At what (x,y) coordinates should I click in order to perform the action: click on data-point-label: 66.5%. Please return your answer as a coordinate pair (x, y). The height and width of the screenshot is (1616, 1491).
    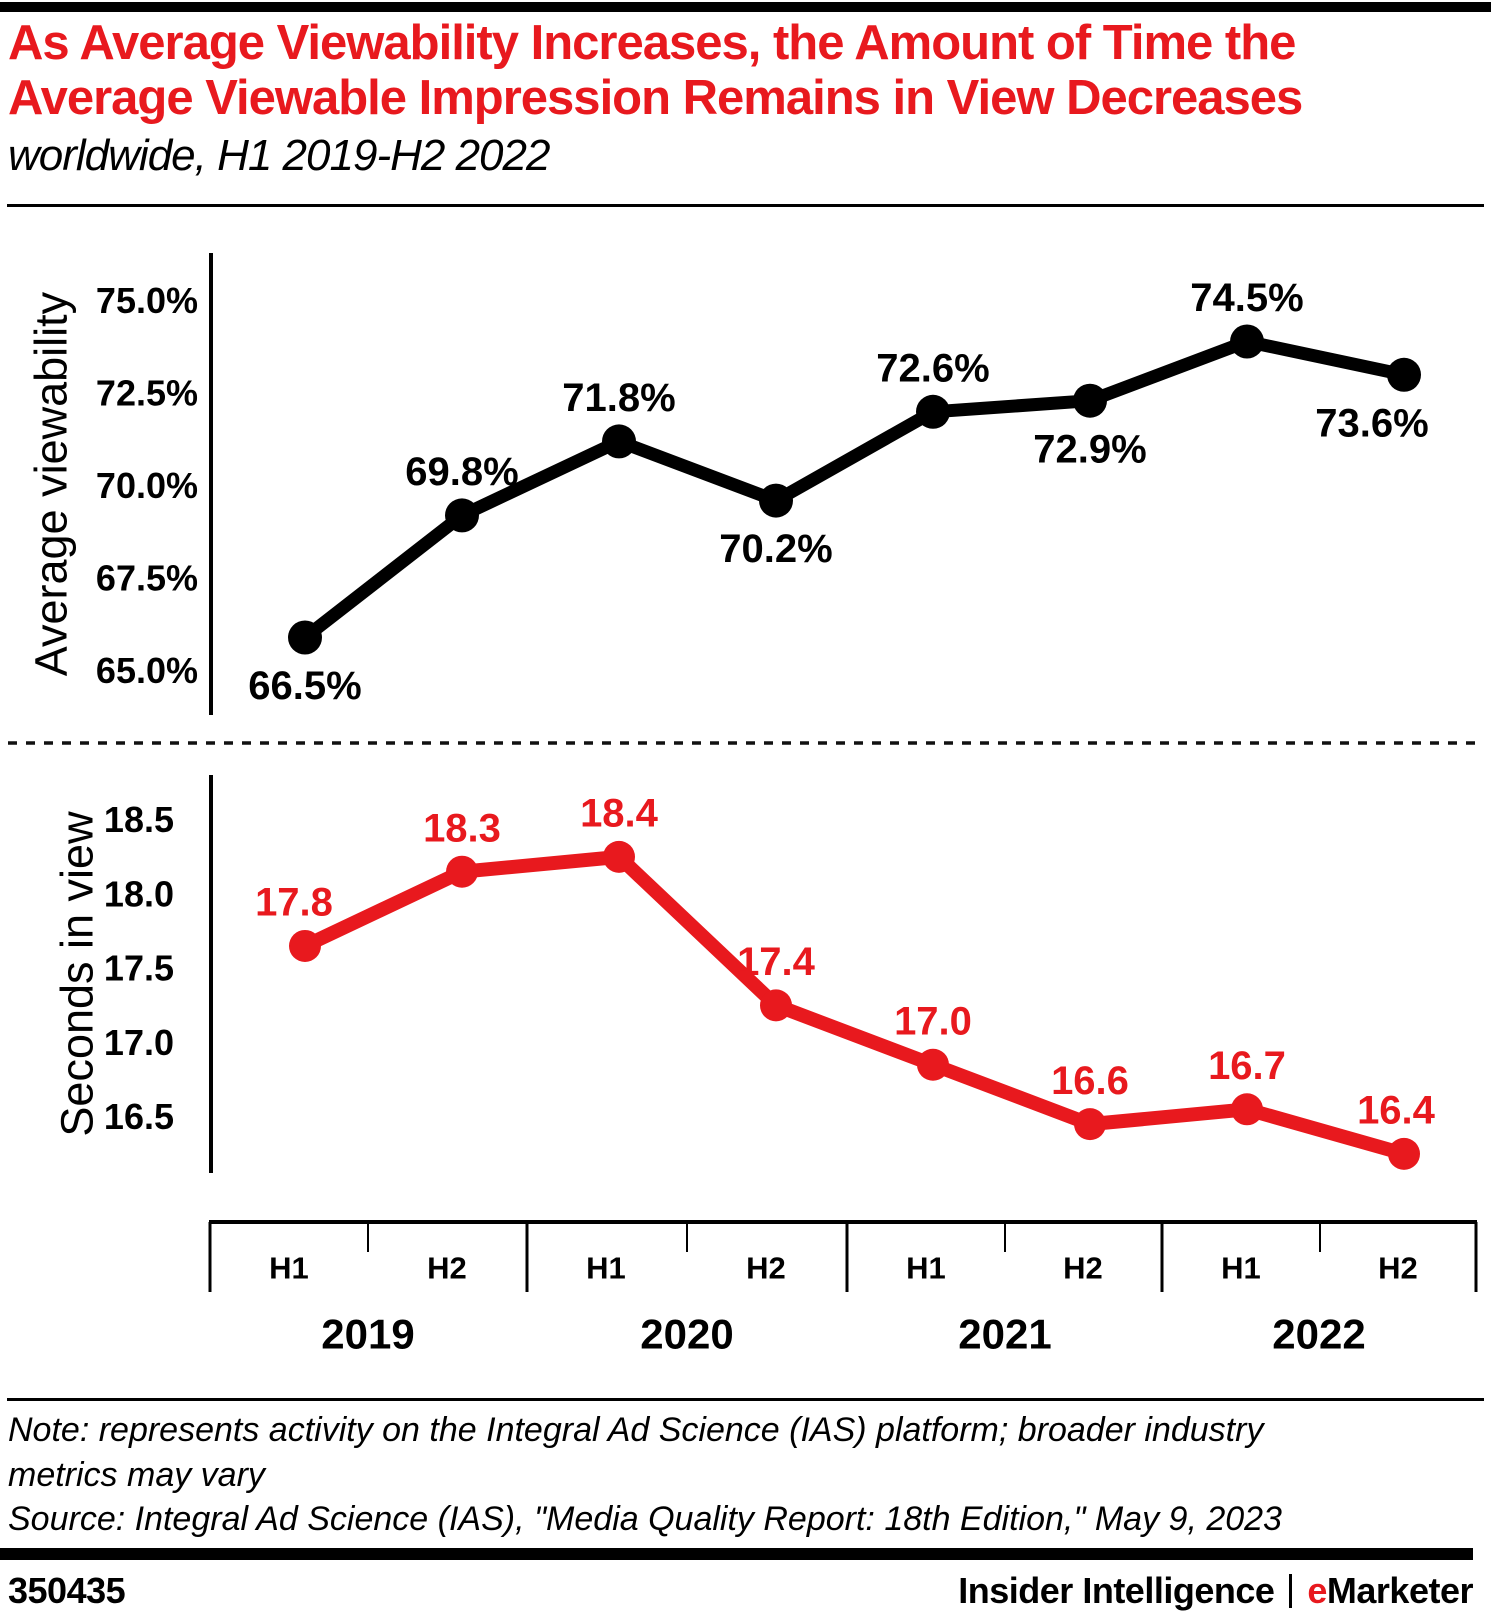
    Looking at the image, I should click on (304, 686).